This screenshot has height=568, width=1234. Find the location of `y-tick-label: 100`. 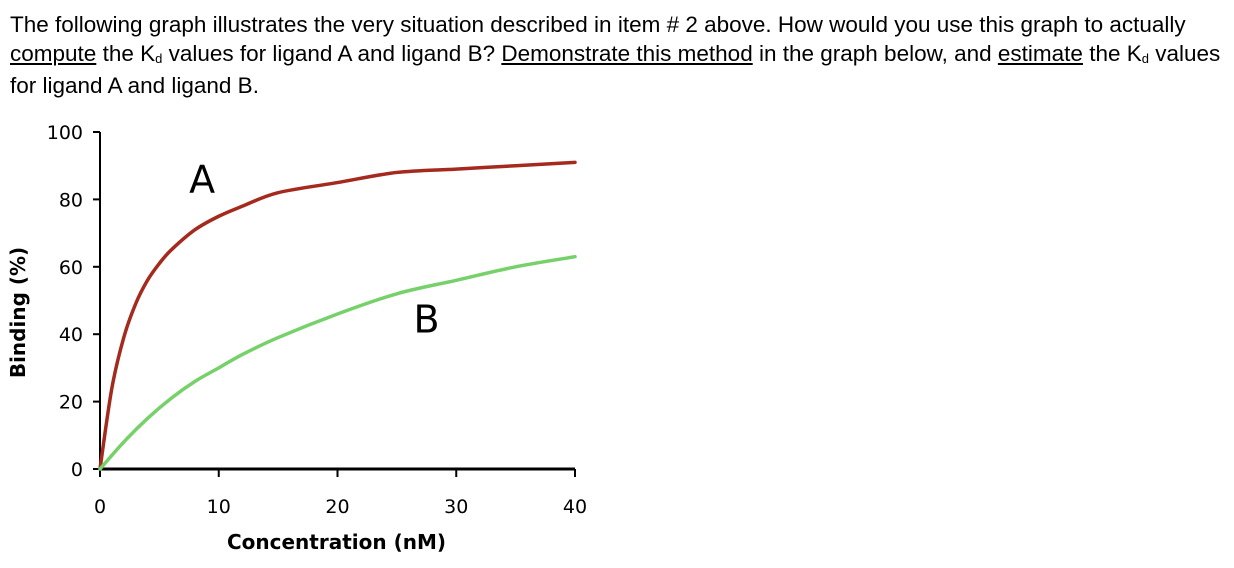

y-tick-label: 100 is located at coordinates (65, 133).